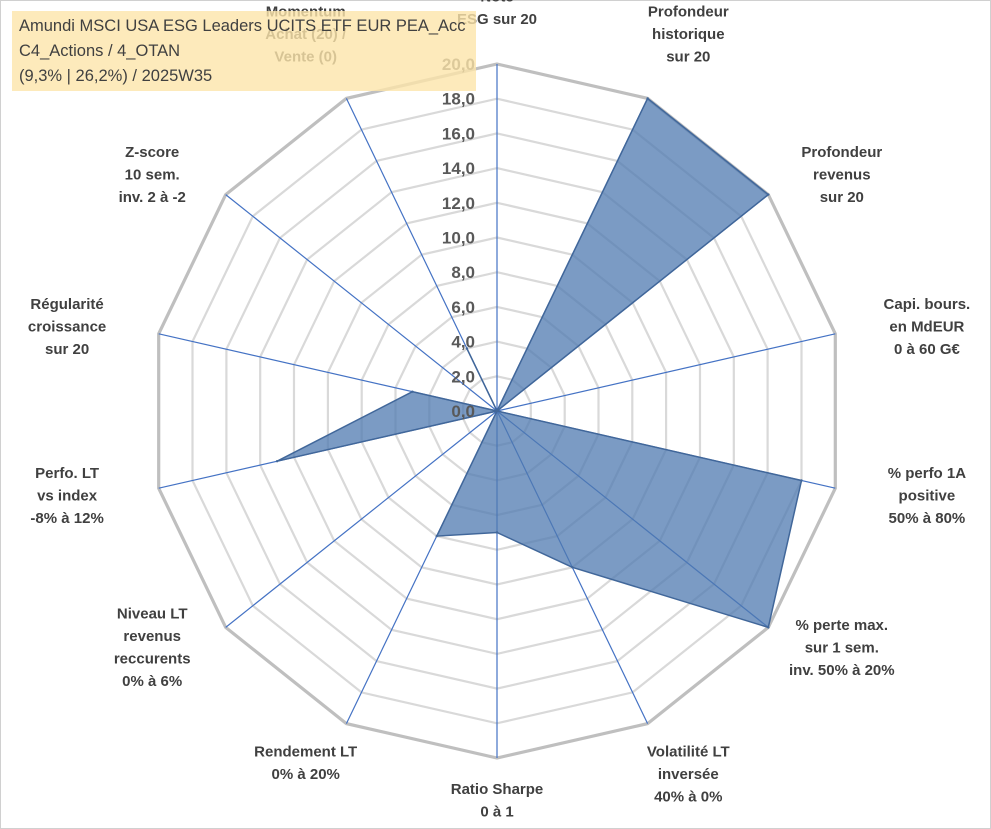 The image size is (991, 829). Describe the element at coordinates (463, 307) in the screenshot. I see `tick-label: 6,0` at that location.